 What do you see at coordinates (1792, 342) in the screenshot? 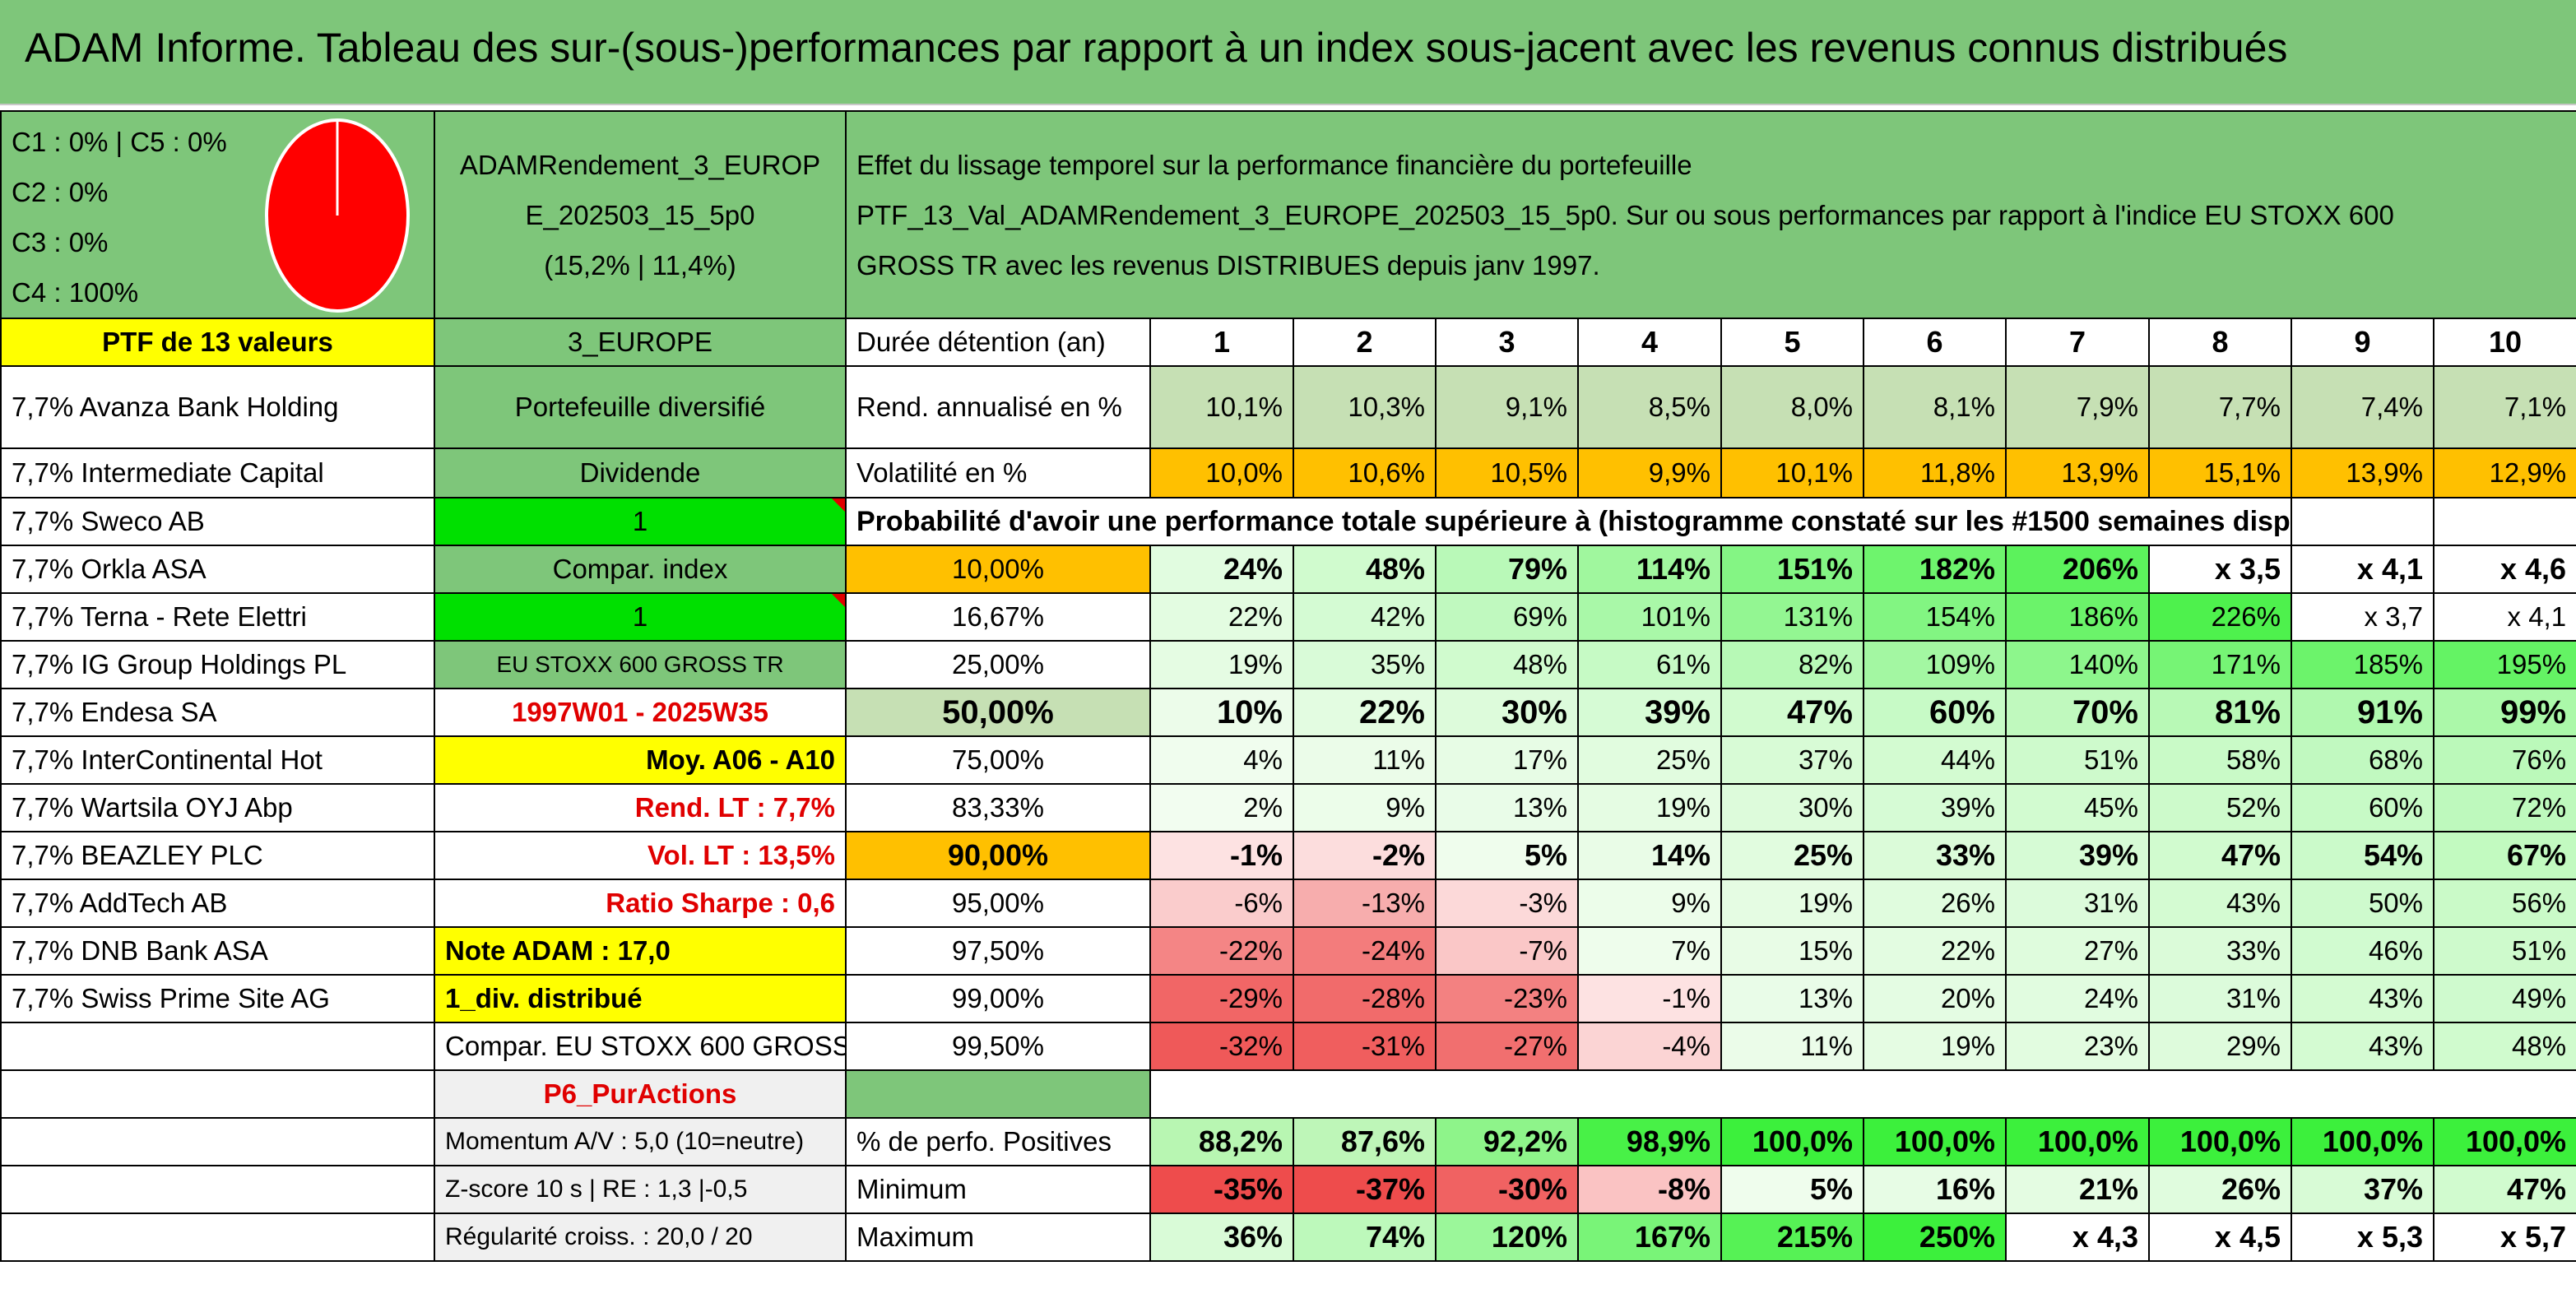
I see `year-5: 5` at bounding box center [1792, 342].